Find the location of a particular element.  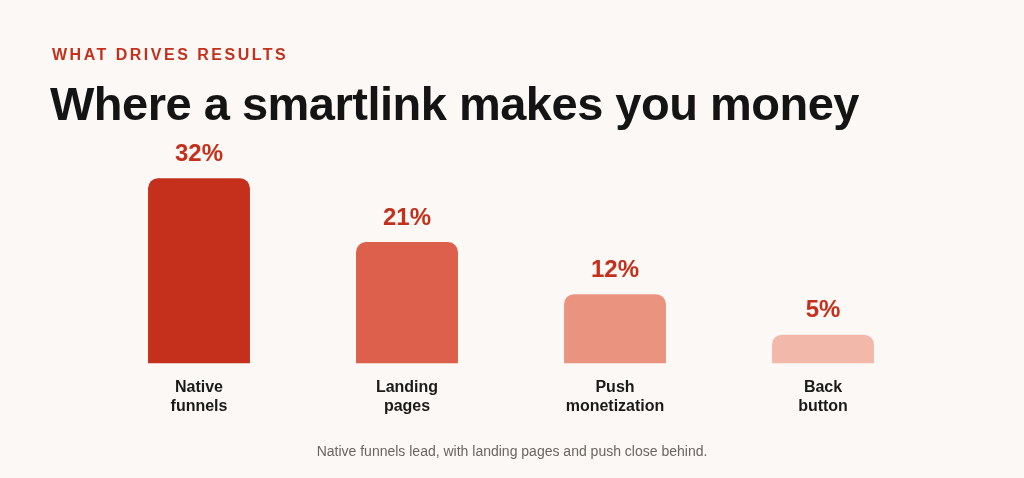

data-label: 12% is located at coordinates (615, 268).